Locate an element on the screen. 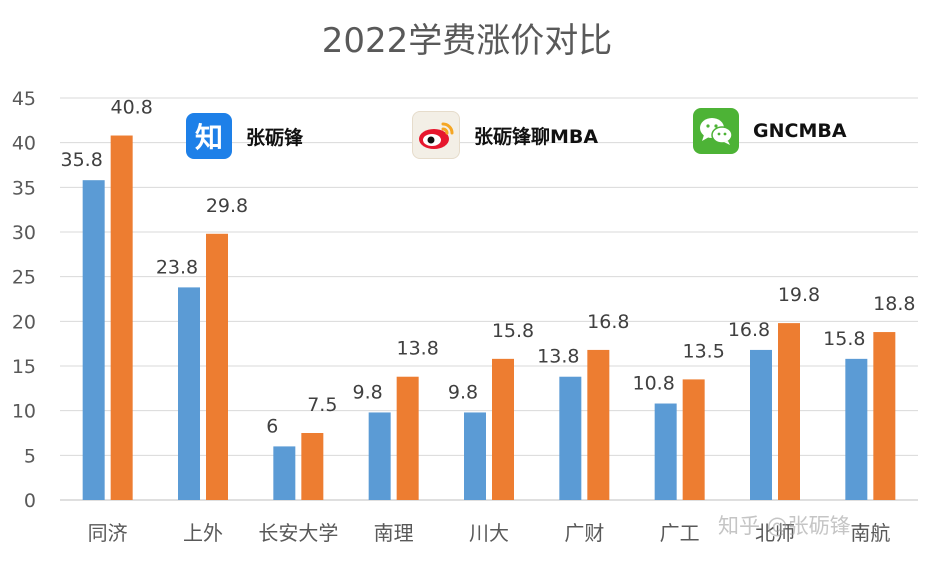  data-label: 6 is located at coordinates (272, 426).